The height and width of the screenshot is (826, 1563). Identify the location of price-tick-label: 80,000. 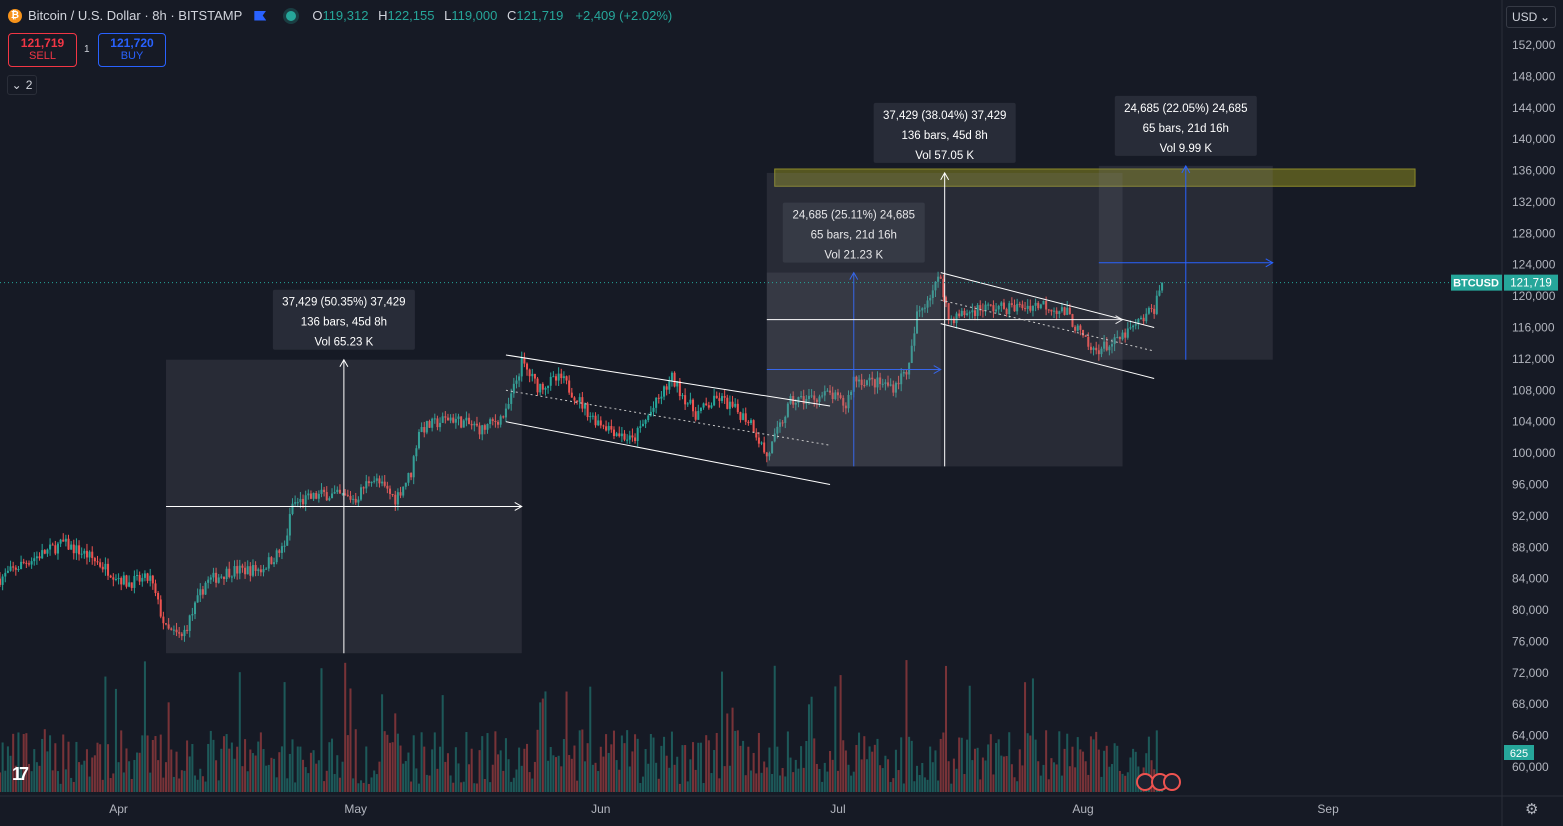
(1530, 610).